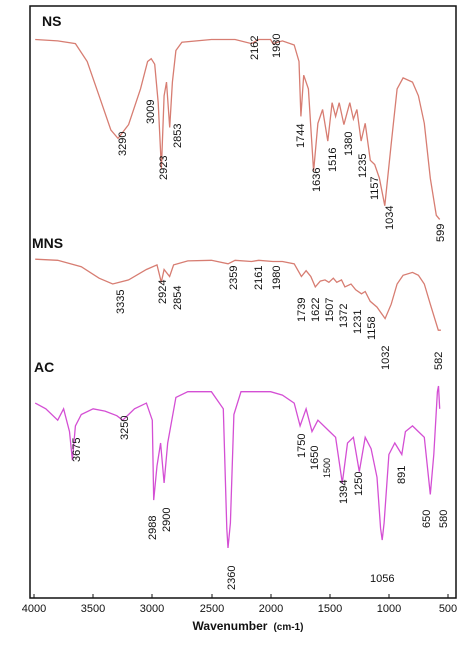  I want to click on peak-label-ns: 1516, so click(333, 160).